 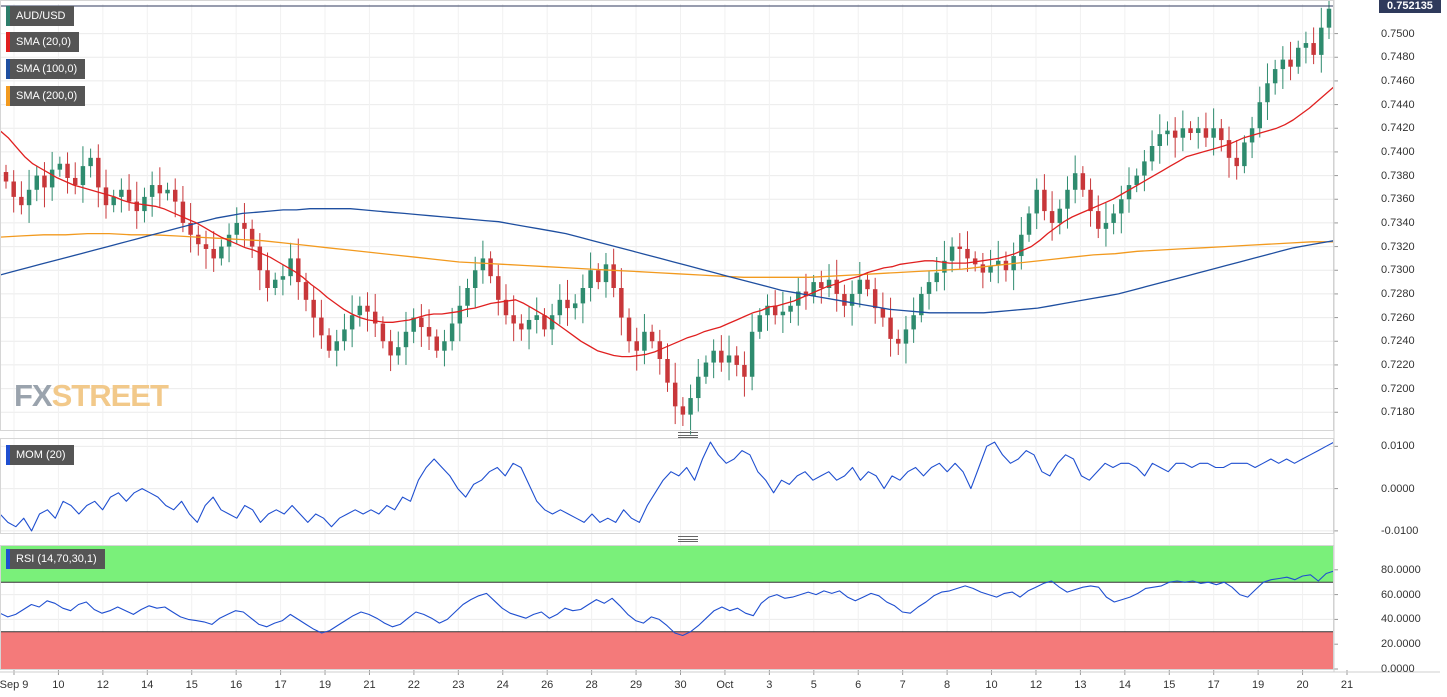 I want to click on mom-y-tick-label: -0.0100, so click(x=1400, y=530).